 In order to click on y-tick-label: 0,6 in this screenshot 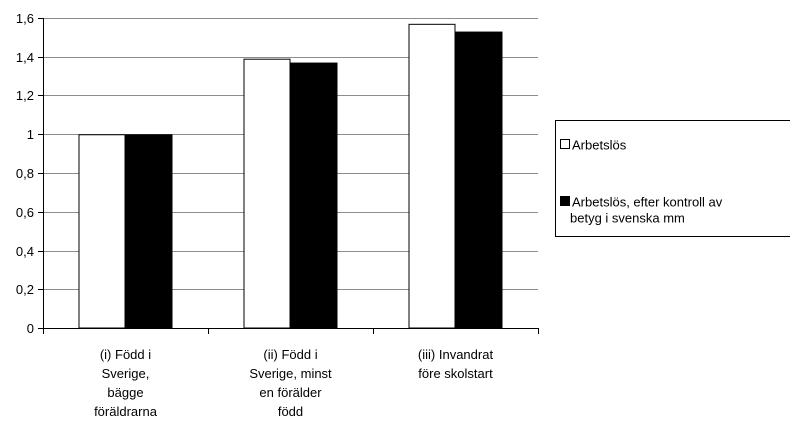, I will do `click(25, 212)`.